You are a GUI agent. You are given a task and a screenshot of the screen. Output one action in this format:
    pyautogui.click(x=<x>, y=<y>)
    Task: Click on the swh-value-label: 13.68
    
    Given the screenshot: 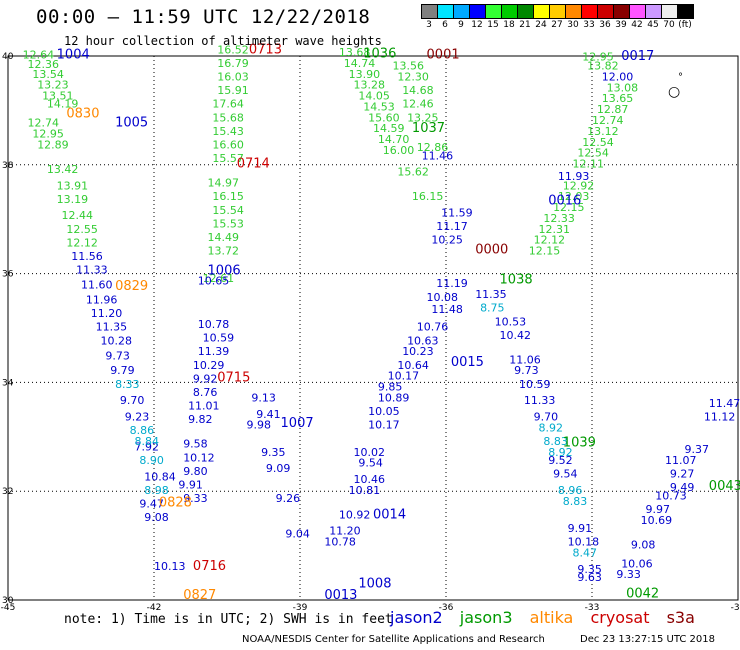 What is the action you would take?
    pyautogui.click(x=355, y=52)
    